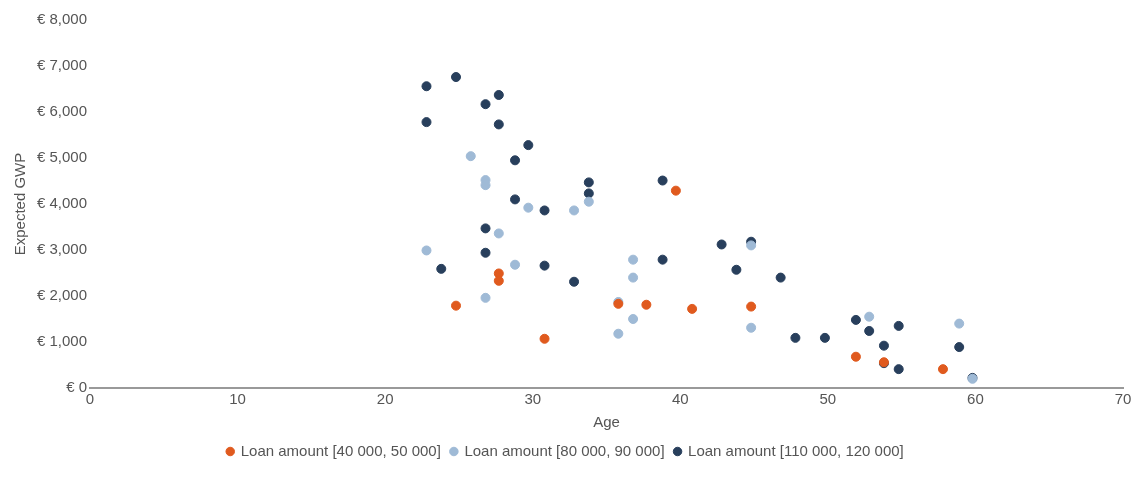  What do you see at coordinates (62, 341) in the screenshot?
I see `y-tick-label: € 1,000` at bounding box center [62, 341].